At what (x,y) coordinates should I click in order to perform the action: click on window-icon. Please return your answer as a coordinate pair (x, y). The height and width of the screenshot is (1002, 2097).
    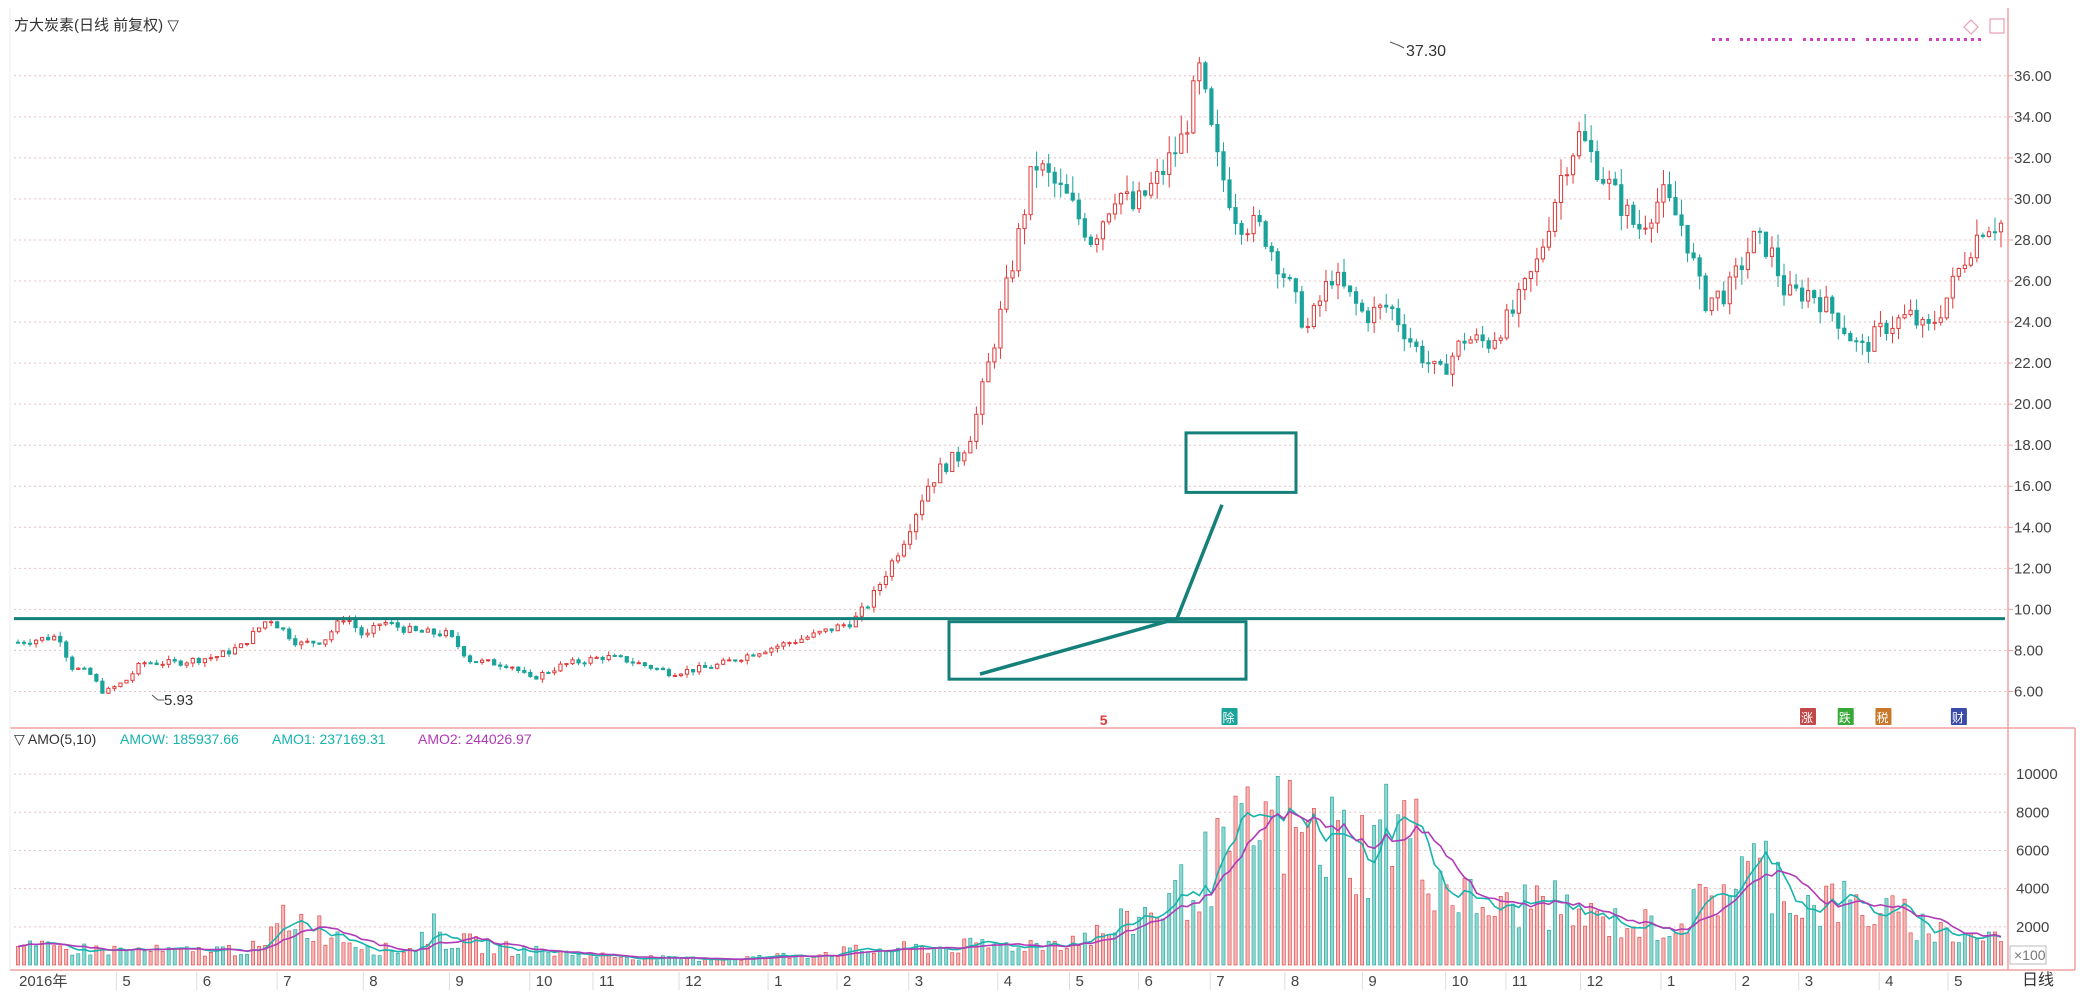
    Looking at the image, I should click on (1997, 26).